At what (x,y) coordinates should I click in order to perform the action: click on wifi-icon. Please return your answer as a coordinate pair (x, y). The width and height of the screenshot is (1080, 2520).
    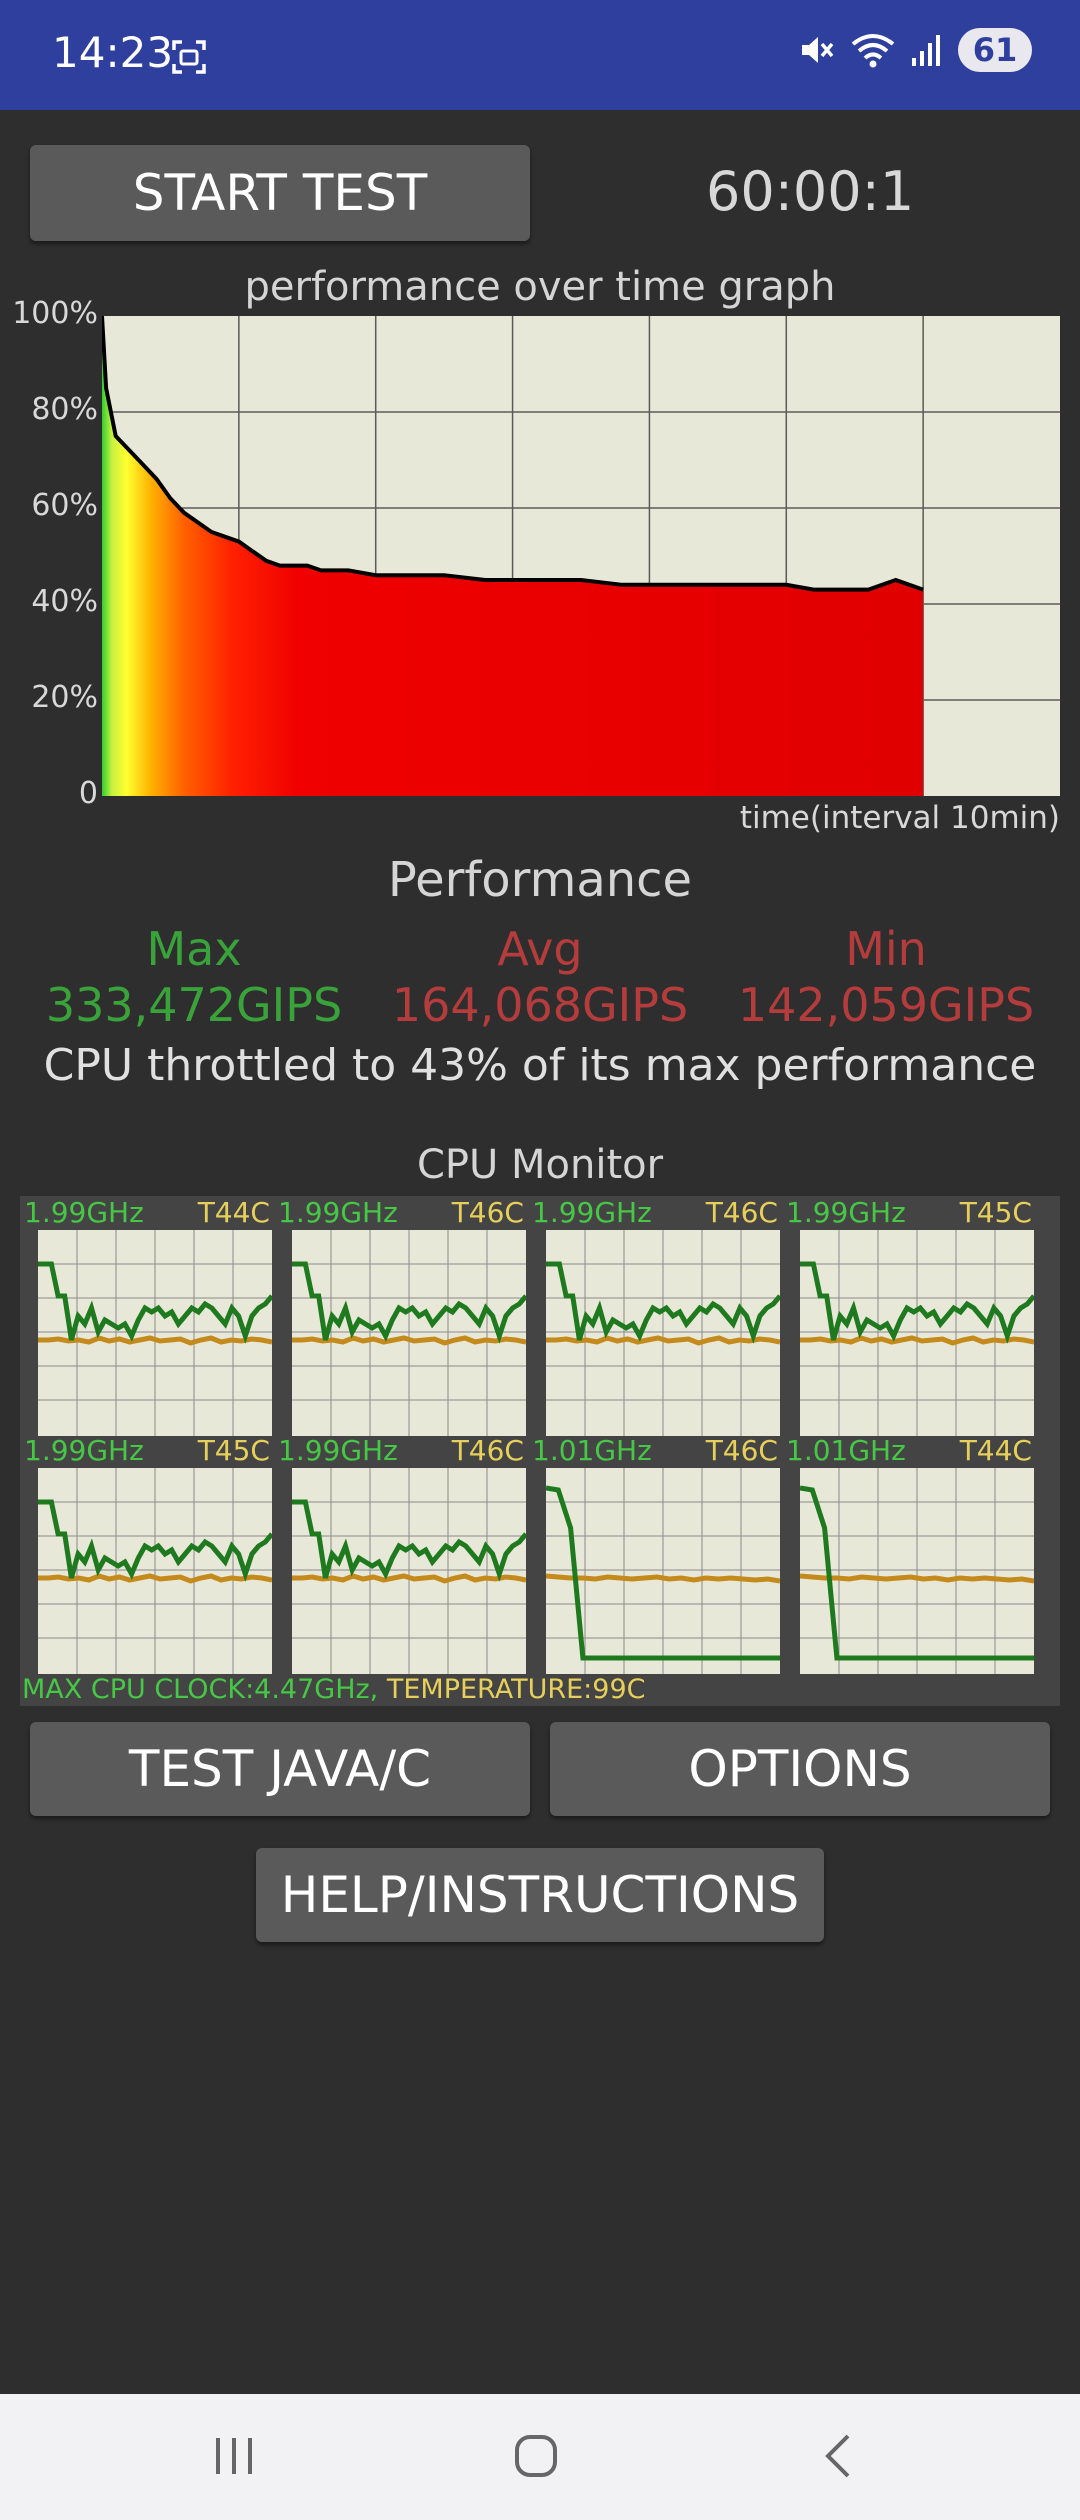
    Looking at the image, I should click on (873, 51).